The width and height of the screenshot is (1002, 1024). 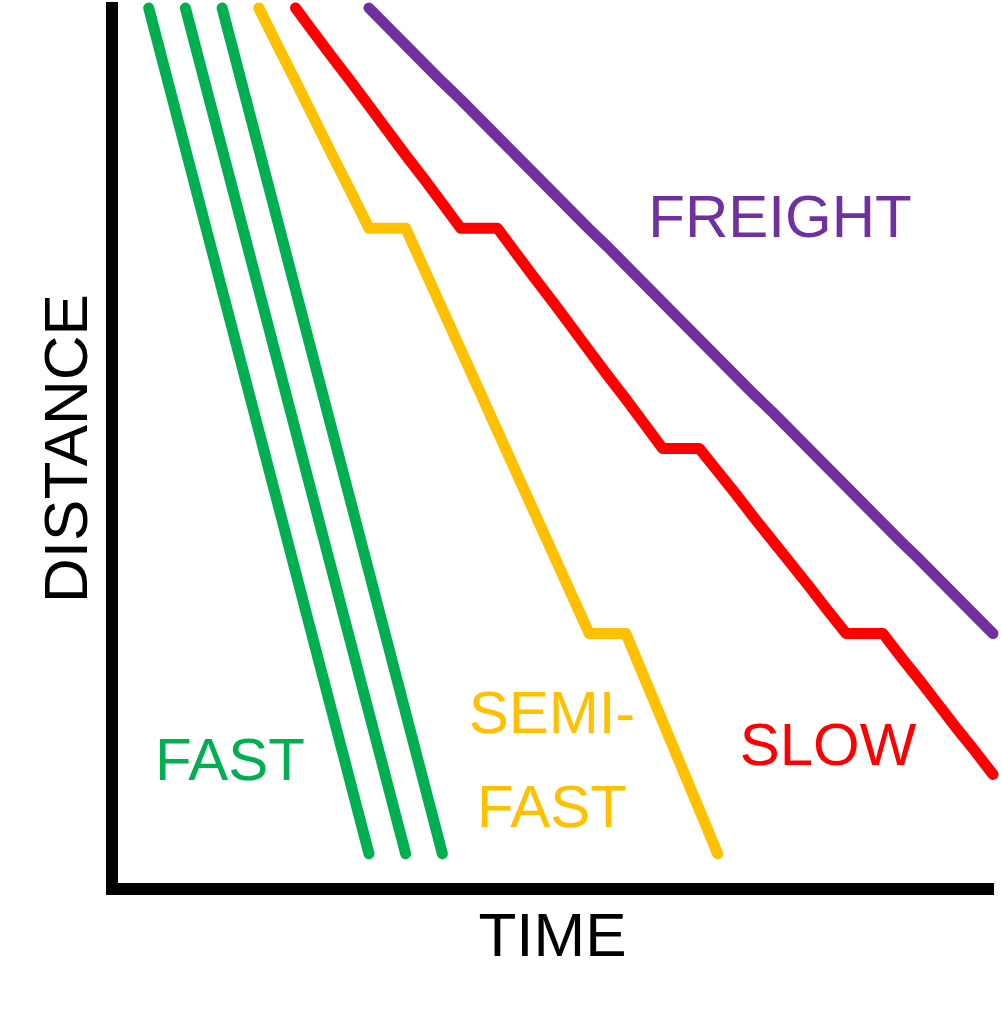 What do you see at coordinates (828, 744) in the screenshot?
I see `series-label: SLOW` at bounding box center [828, 744].